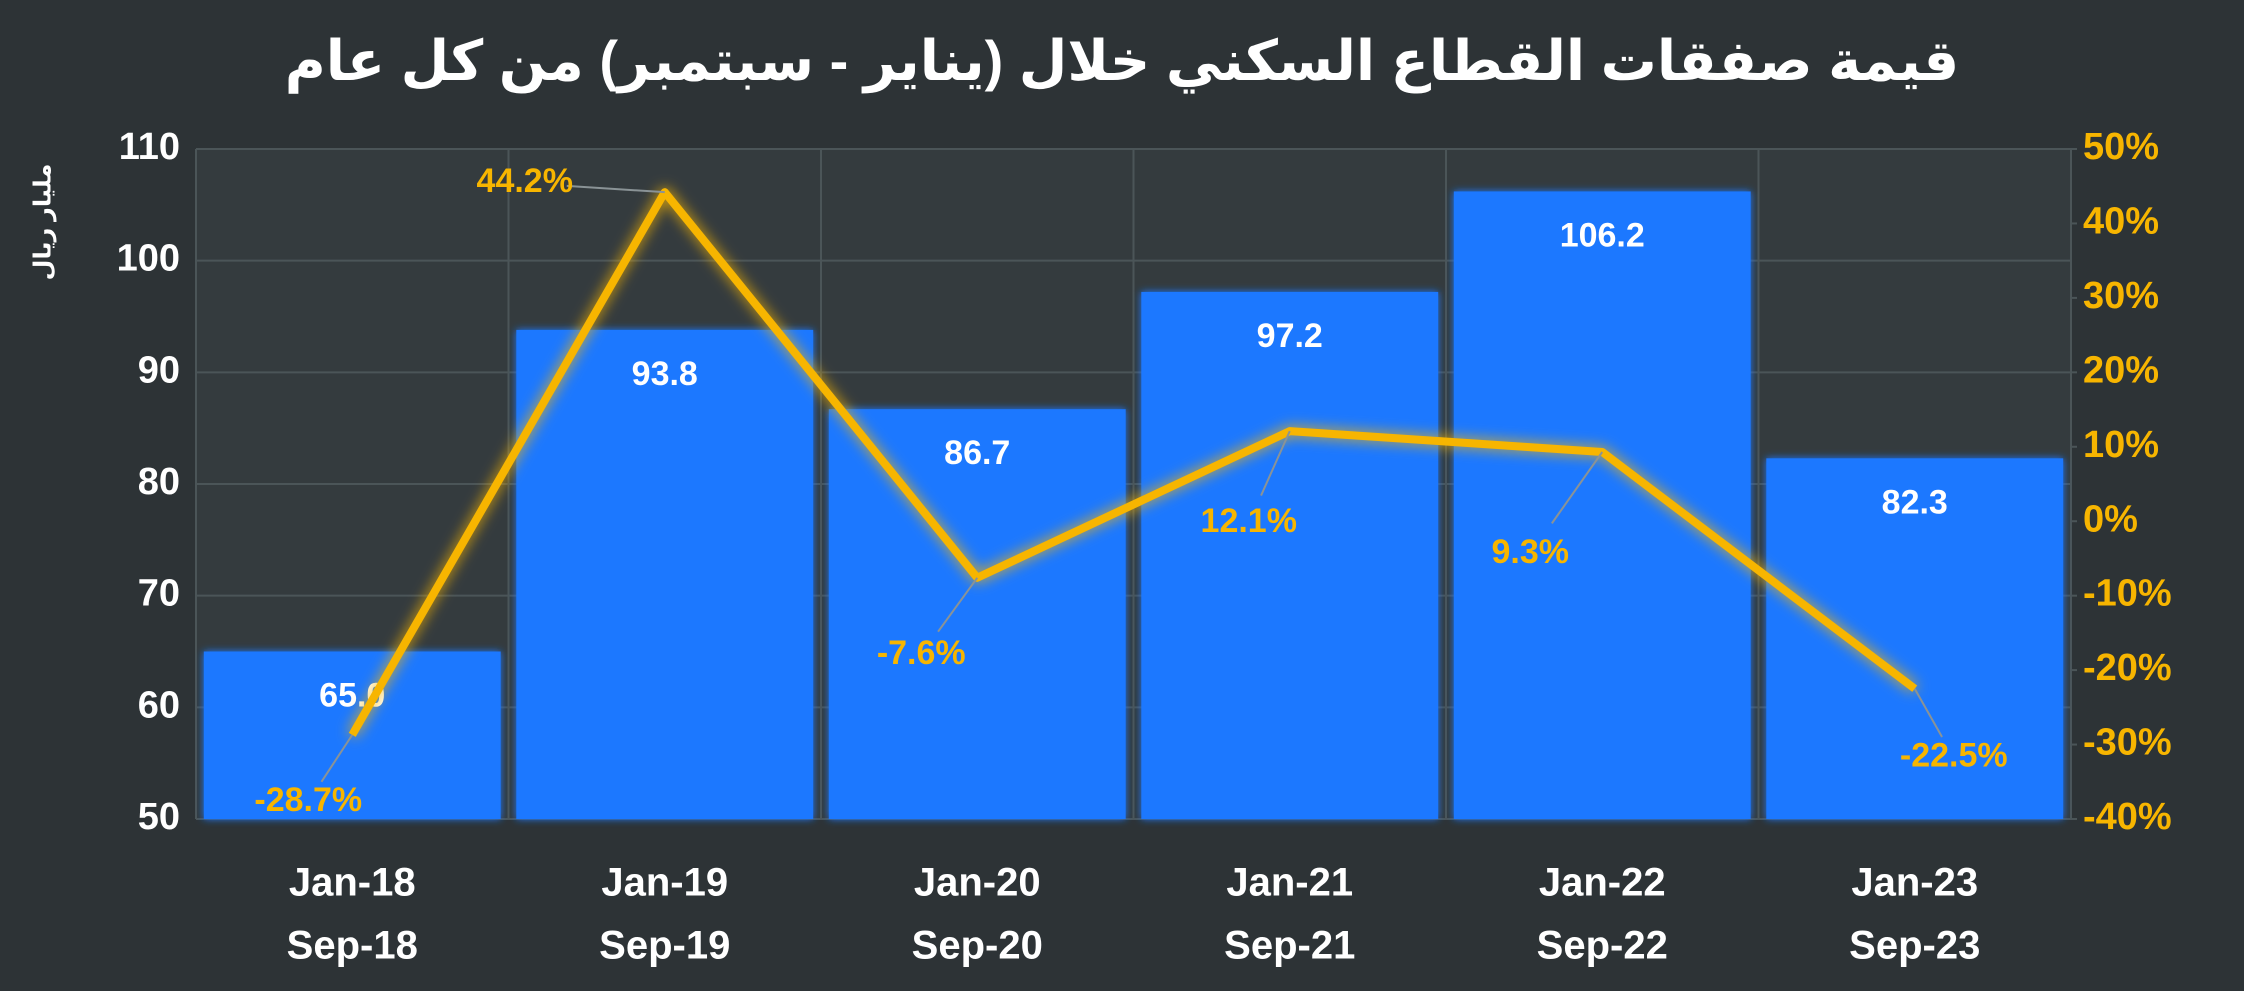 The image size is (2244, 991). What do you see at coordinates (2121, 296) in the screenshot?
I see `y2-tick-label: 30%` at bounding box center [2121, 296].